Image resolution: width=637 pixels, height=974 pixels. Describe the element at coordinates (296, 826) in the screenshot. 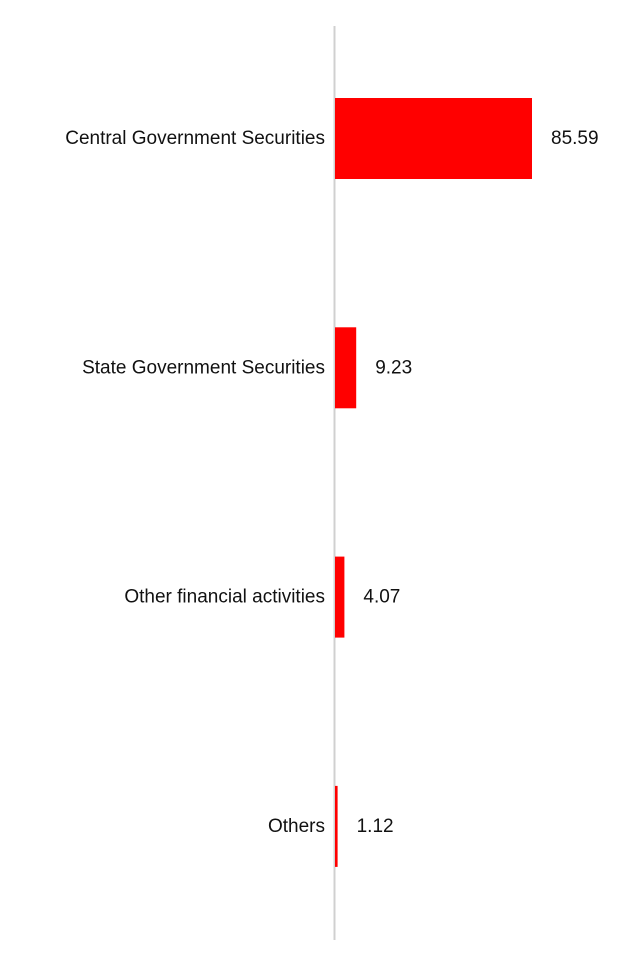

I see `category-label-4: Others` at that location.